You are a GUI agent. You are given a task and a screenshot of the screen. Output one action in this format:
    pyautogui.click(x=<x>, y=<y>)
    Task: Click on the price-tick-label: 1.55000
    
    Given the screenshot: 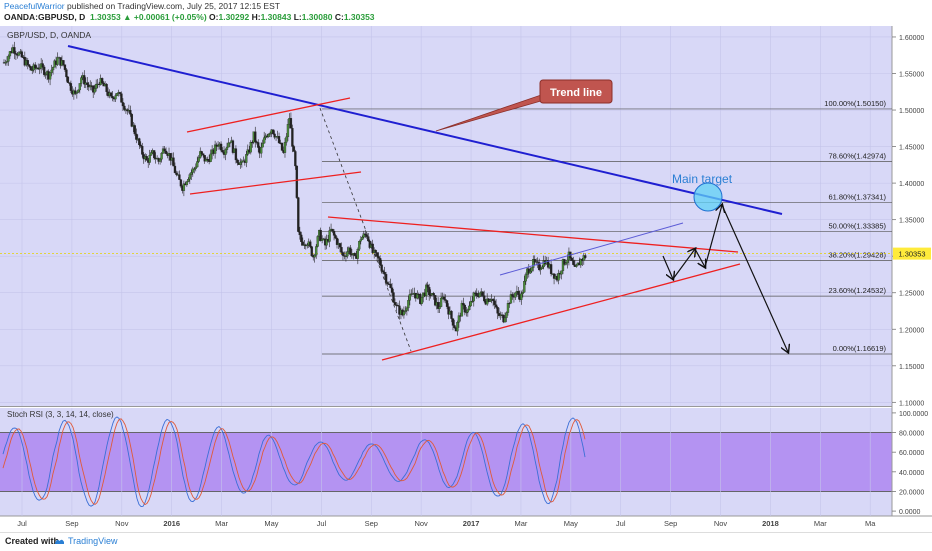 What is the action you would take?
    pyautogui.click(x=911, y=75)
    